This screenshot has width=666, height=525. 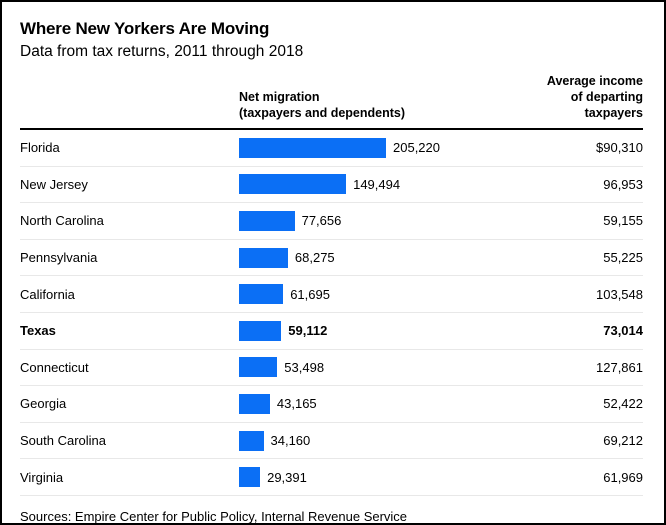 What do you see at coordinates (381, 367) in the screenshot?
I see `bar-cell: 53,498` at bounding box center [381, 367].